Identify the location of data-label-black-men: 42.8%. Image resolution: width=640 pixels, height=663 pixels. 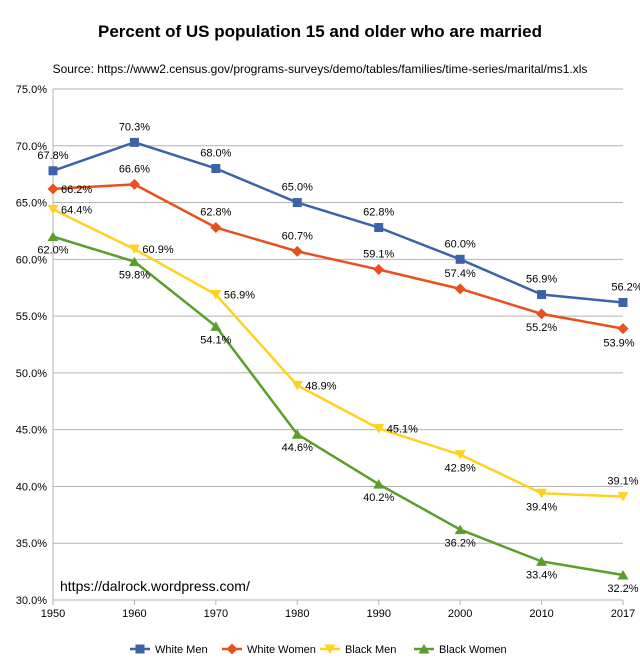
(460, 469).